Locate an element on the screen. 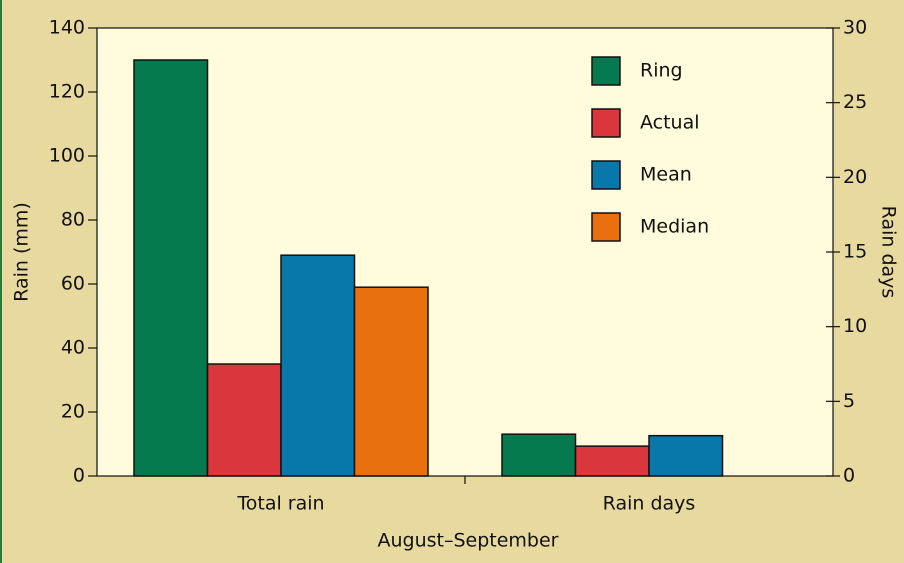  y2-tick-label: 10 is located at coordinates (855, 326).